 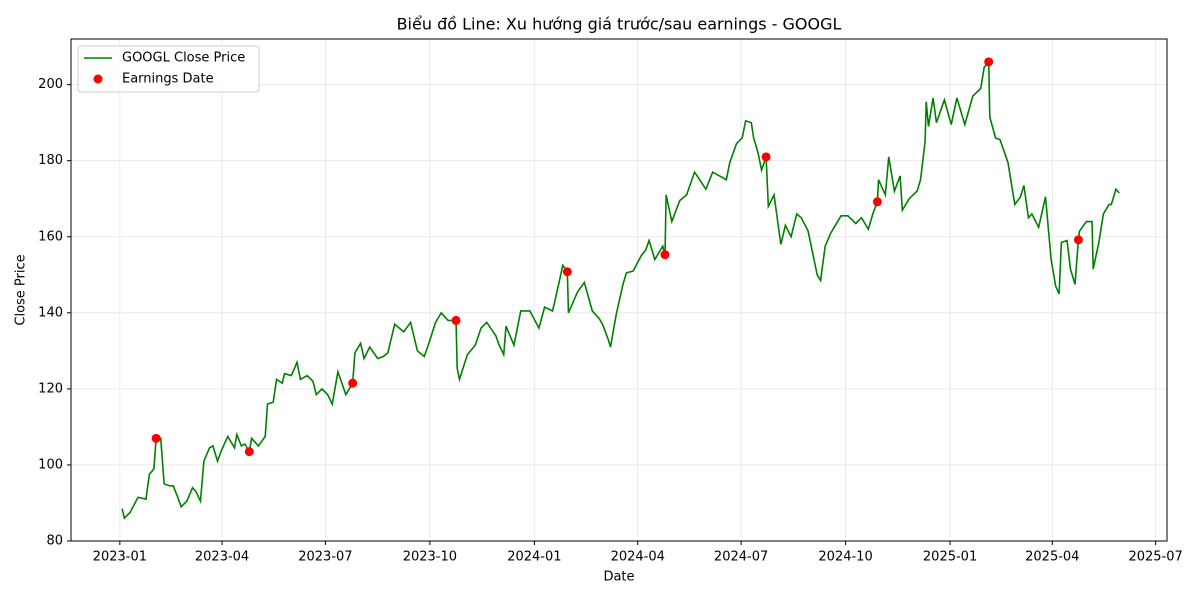 What do you see at coordinates (845, 557) in the screenshot?
I see `x-tick-label: 2024-10` at bounding box center [845, 557].